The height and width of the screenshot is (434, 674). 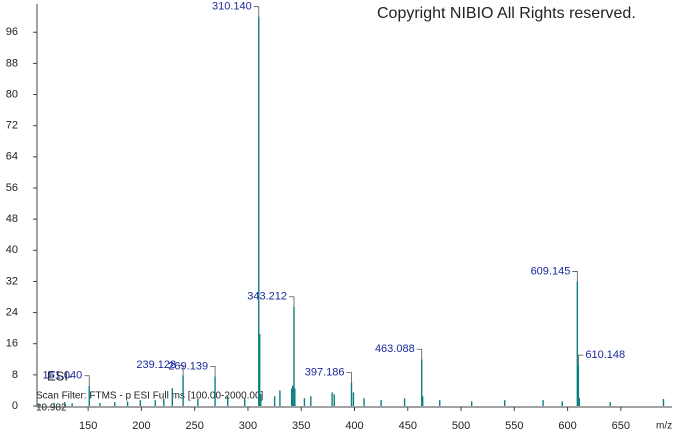 What do you see at coordinates (12, 281) in the screenshot?
I see `y-tick-label: 32` at bounding box center [12, 281].